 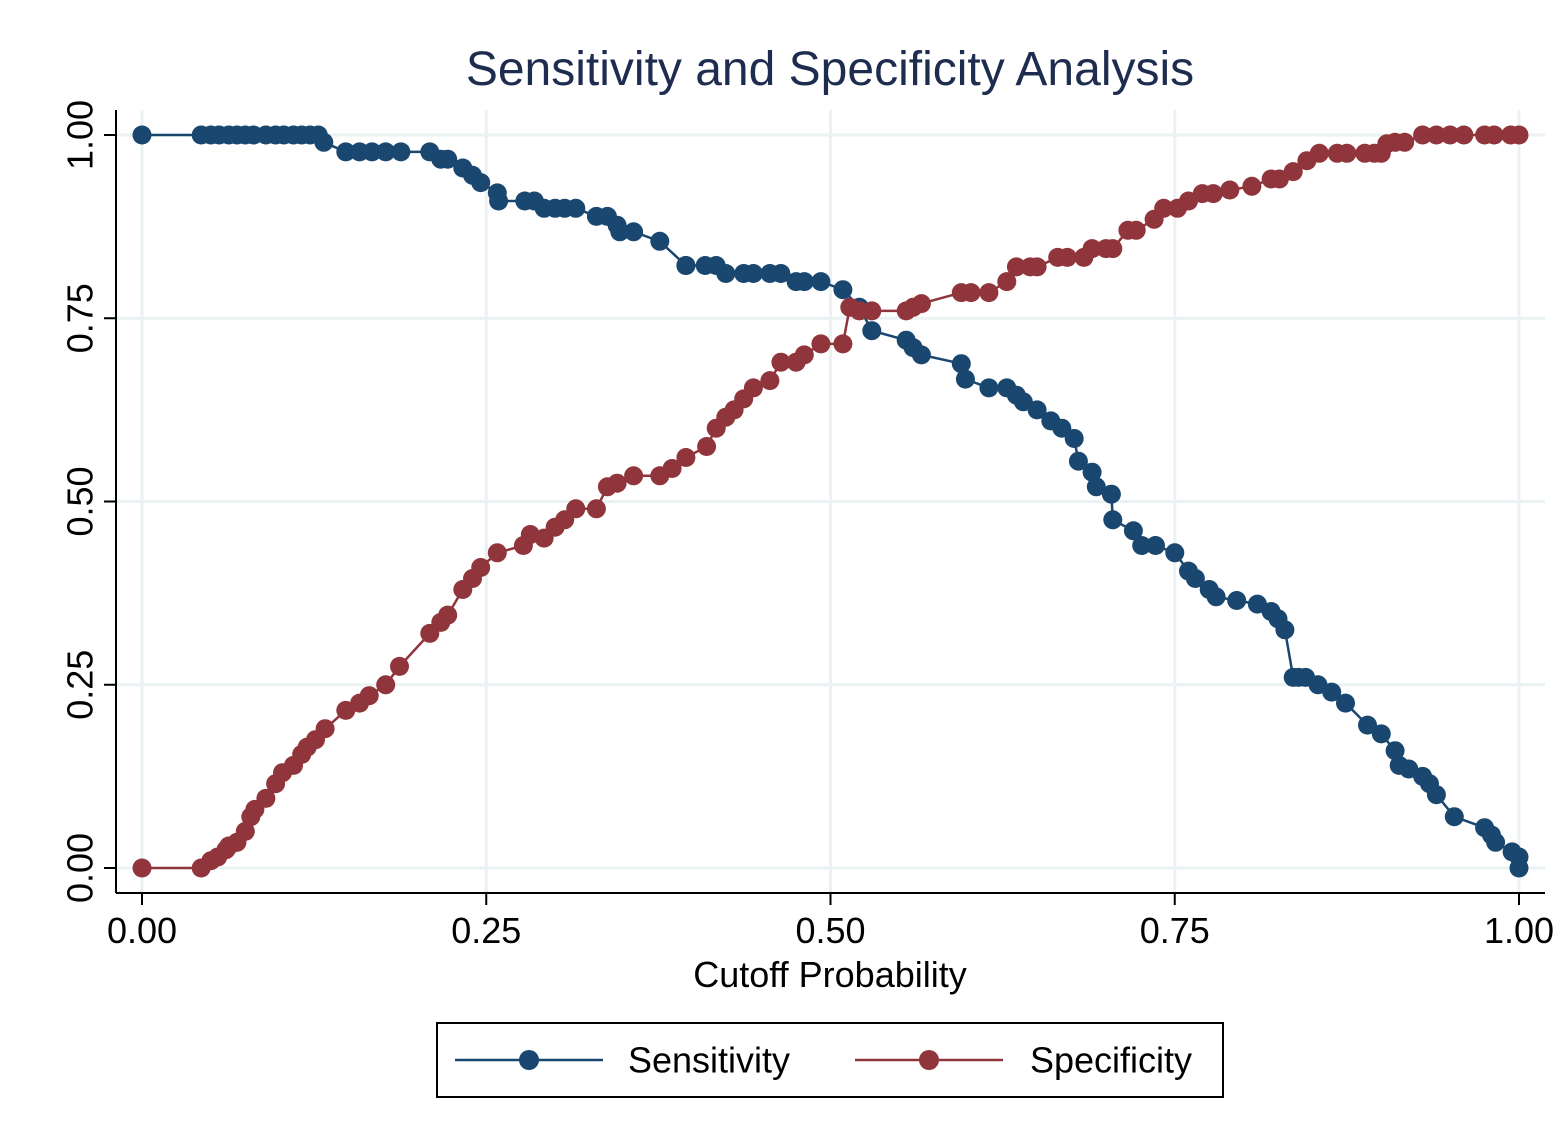 What do you see at coordinates (929, 1060) in the screenshot?
I see `legend-specificity-marker` at bounding box center [929, 1060].